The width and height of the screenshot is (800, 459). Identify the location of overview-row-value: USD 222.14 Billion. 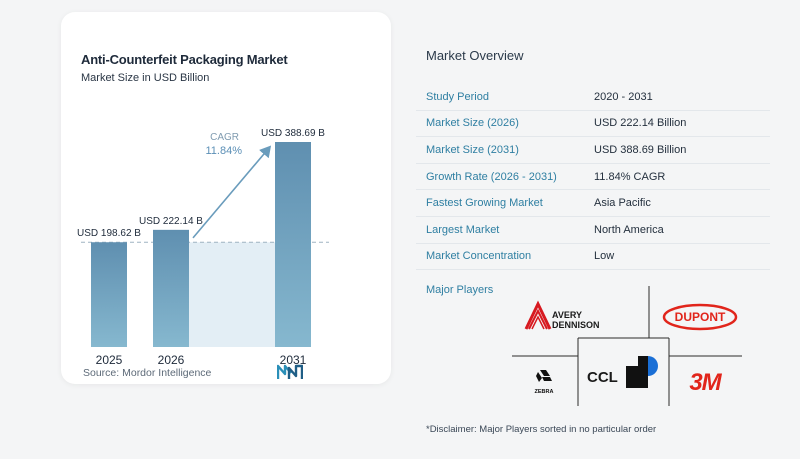
(640, 123).